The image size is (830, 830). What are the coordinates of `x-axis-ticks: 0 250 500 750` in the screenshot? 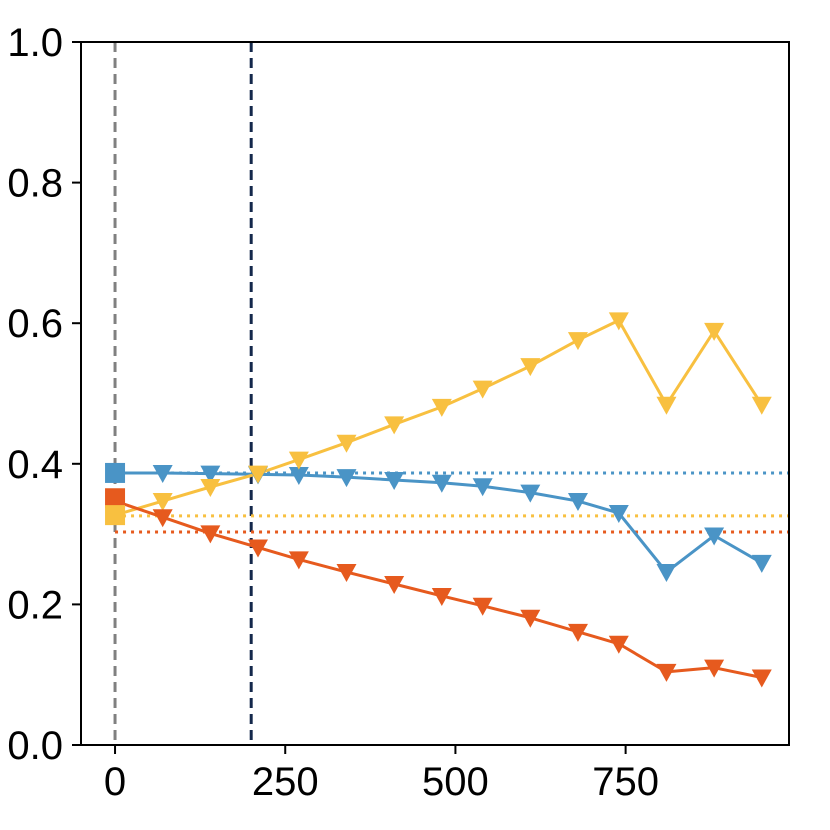 It's located at (381, 774).